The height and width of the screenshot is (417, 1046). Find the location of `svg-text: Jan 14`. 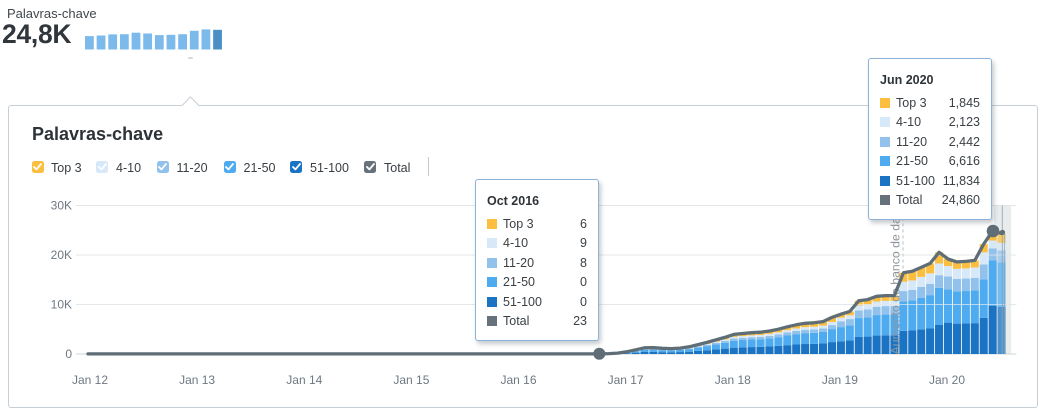

svg-text: Jan 14 is located at coordinates (304, 380).